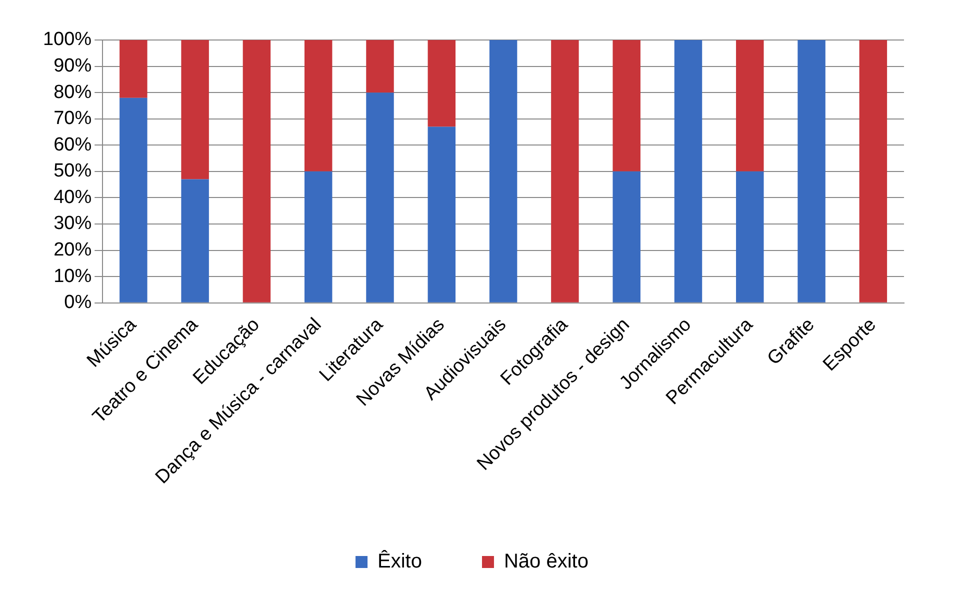 The height and width of the screenshot is (602, 964). What do you see at coordinates (78, 303) in the screenshot?
I see `y-tick-label: 0%` at bounding box center [78, 303].